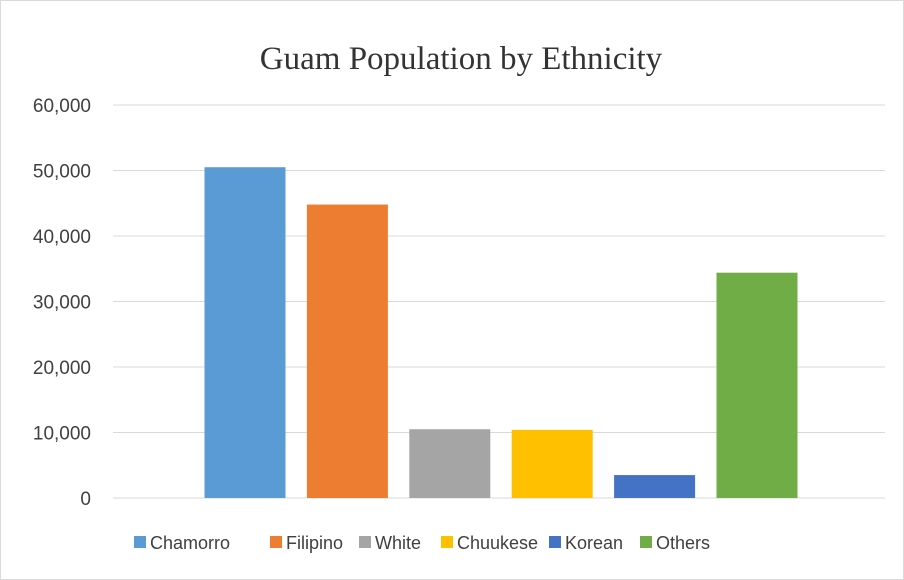 The image size is (904, 580). What do you see at coordinates (594, 543) in the screenshot?
I see `legend-label-korean: Korean` at bounding box center [594, 543].